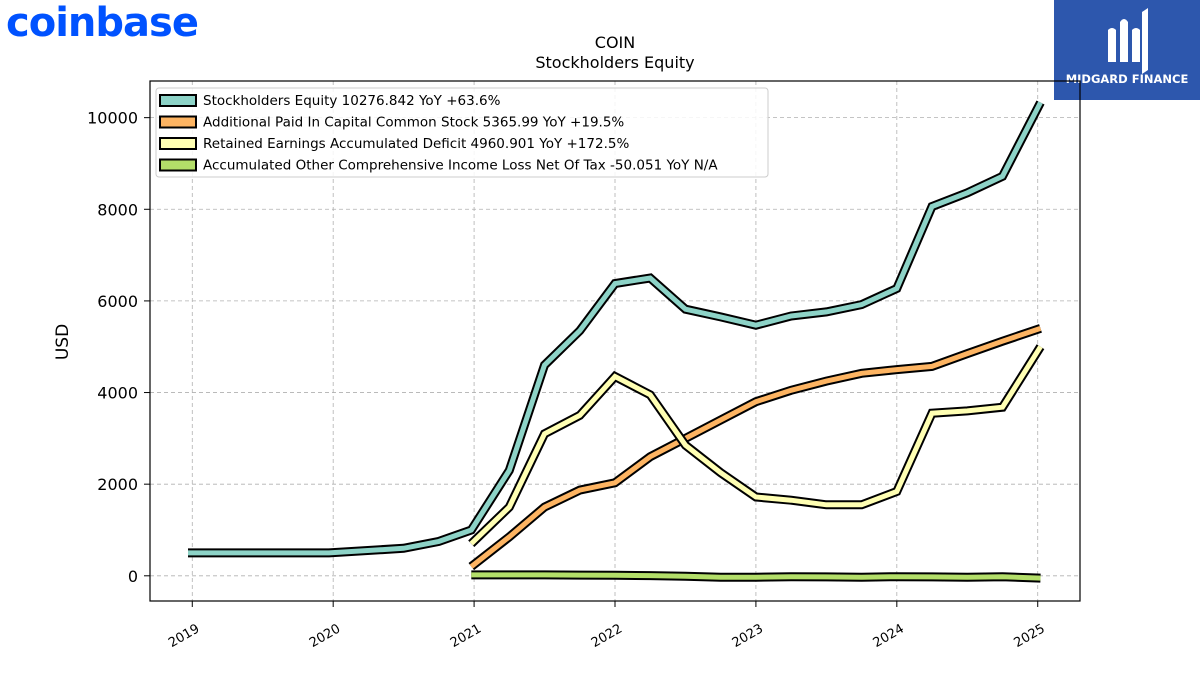 The height and width of the screenshot is (675, 1200). I want to click on y-tick-label: 10000, so click(112, 118).